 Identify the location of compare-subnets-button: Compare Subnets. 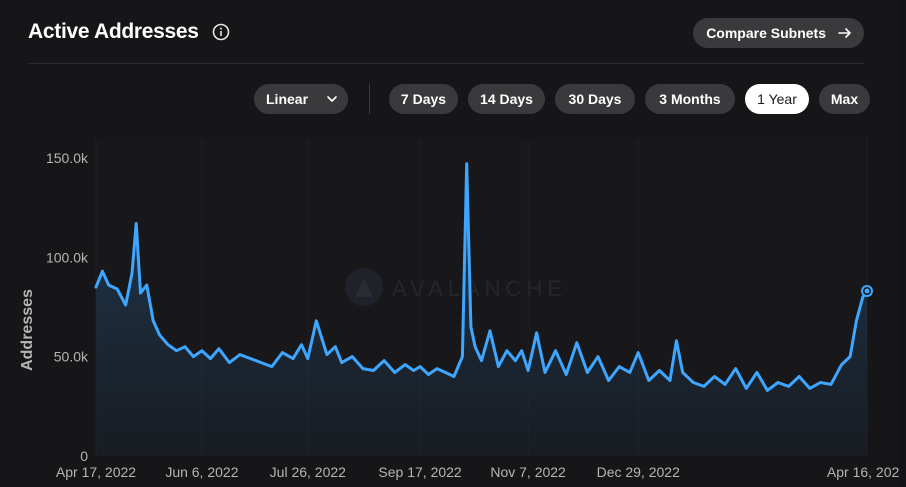
(778, 33).